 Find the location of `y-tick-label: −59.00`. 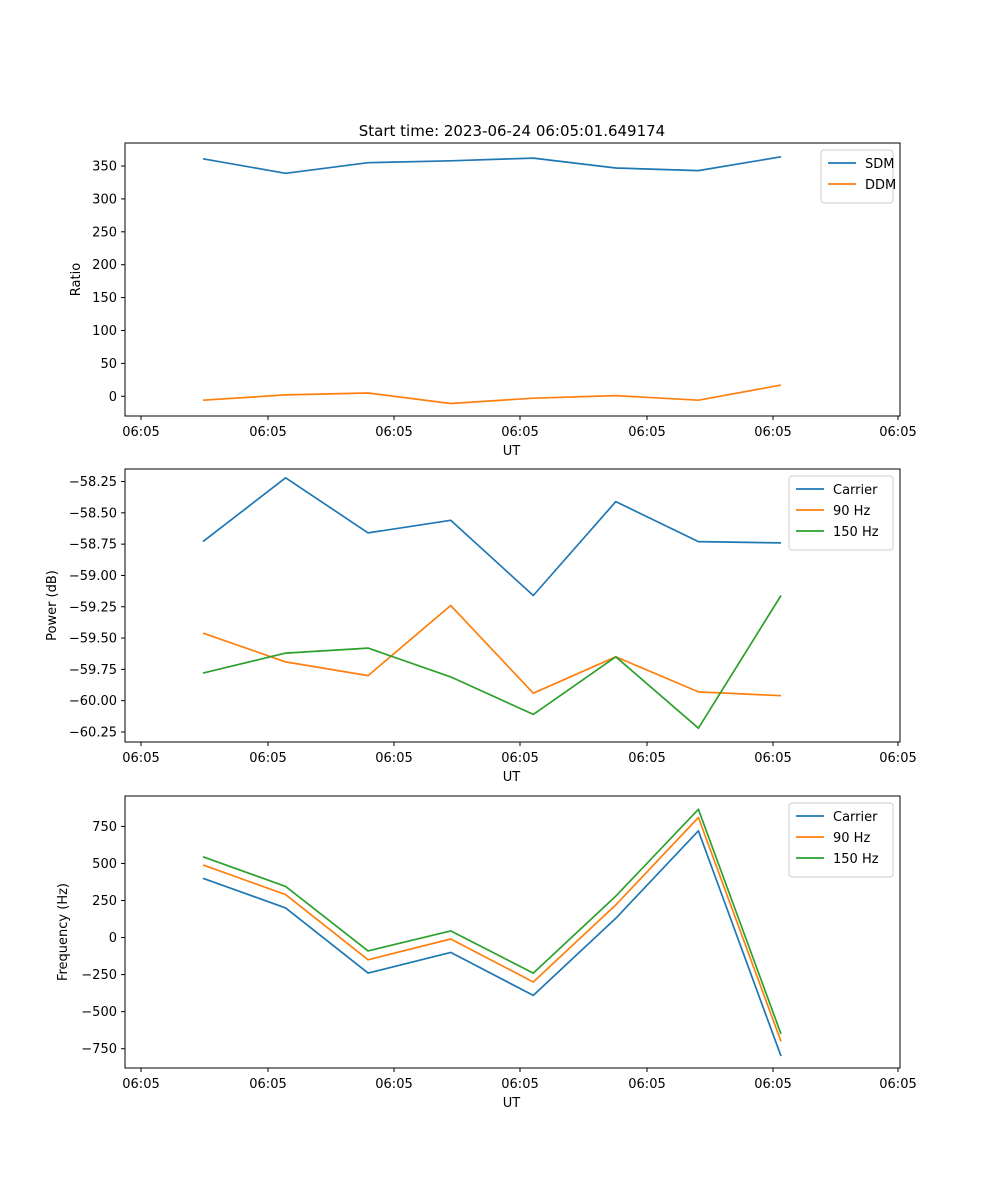

y-tick-label: −59.00 is located at coordinates (93, 576).